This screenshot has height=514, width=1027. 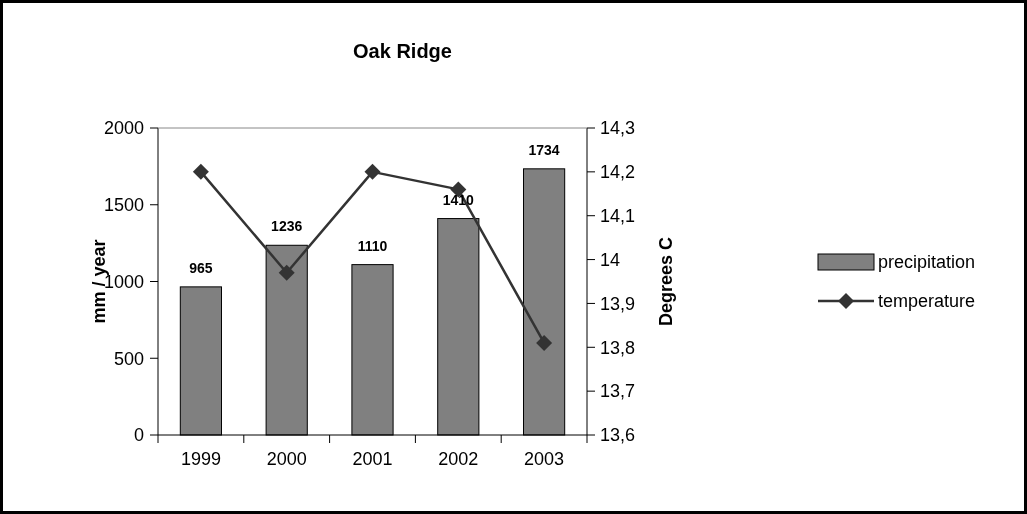 I want to click on y2-tick-label: 14,1, so click(x=618, y=216).